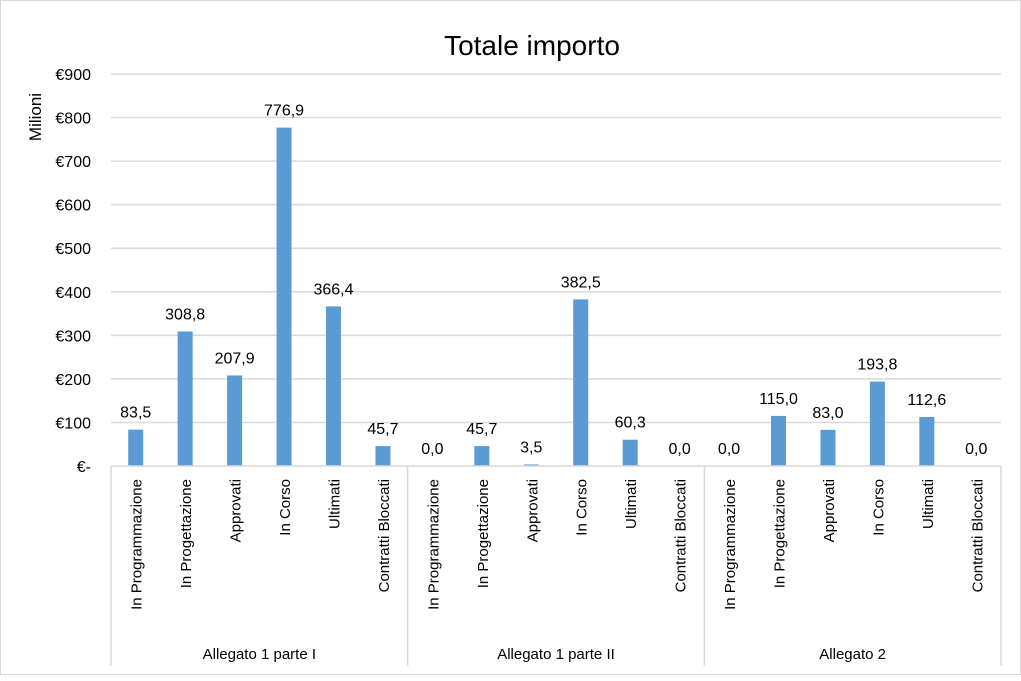  What do you see at coordinates (73, 75) in the screenshot?
I see `y-tick-label: €900` at bounding box center [73, 75].